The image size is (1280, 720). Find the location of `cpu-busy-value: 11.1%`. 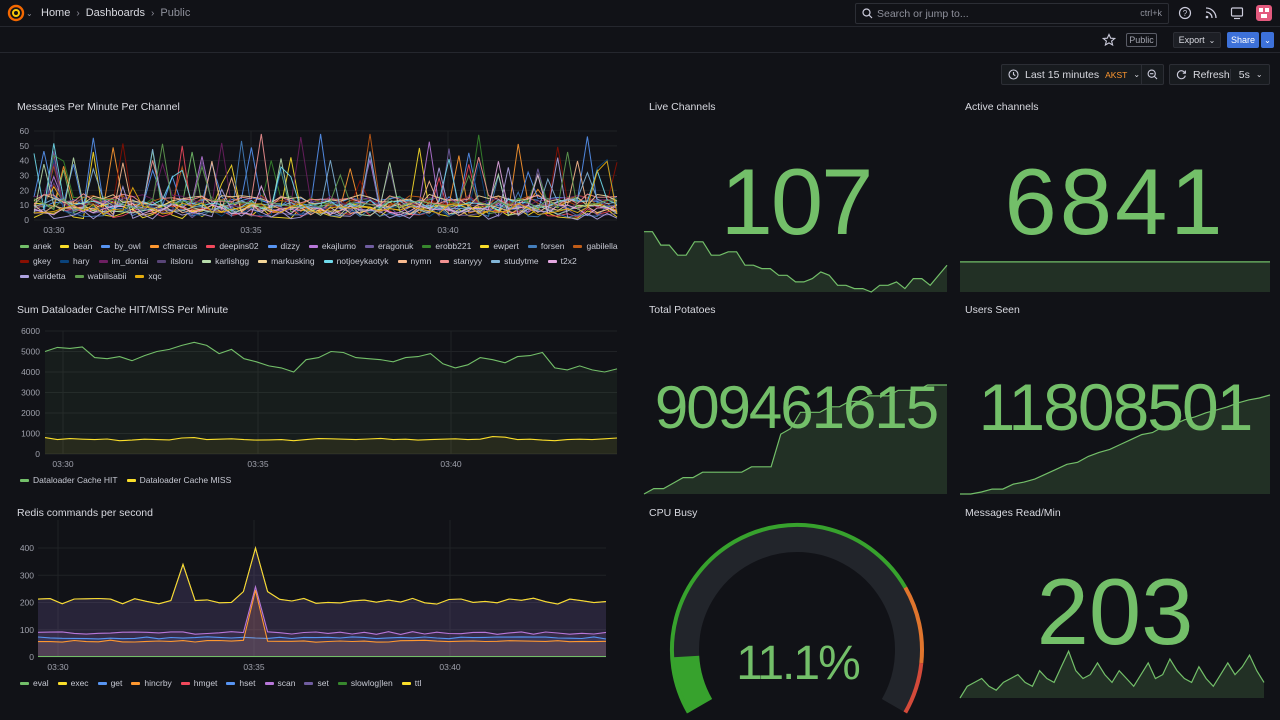

cpu-busy-value: 11.1% is located at coordinates (797, 664).